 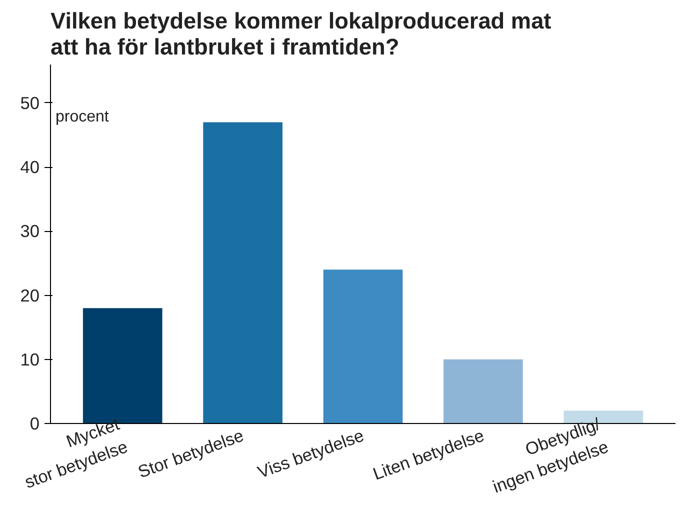 I want to click on y-tick-label: 20, so click(x=30, y=295).